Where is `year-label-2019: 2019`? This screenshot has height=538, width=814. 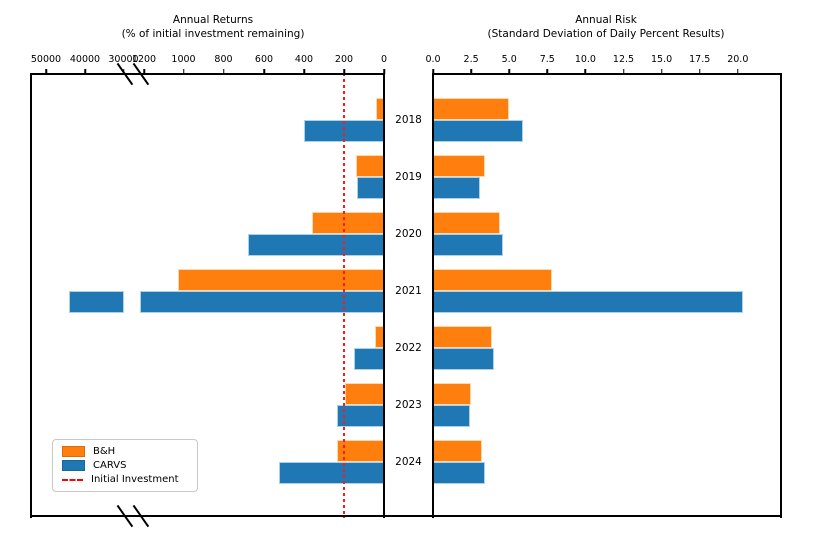
year-label-2019: 2019 is located at coordinates (408, 177).